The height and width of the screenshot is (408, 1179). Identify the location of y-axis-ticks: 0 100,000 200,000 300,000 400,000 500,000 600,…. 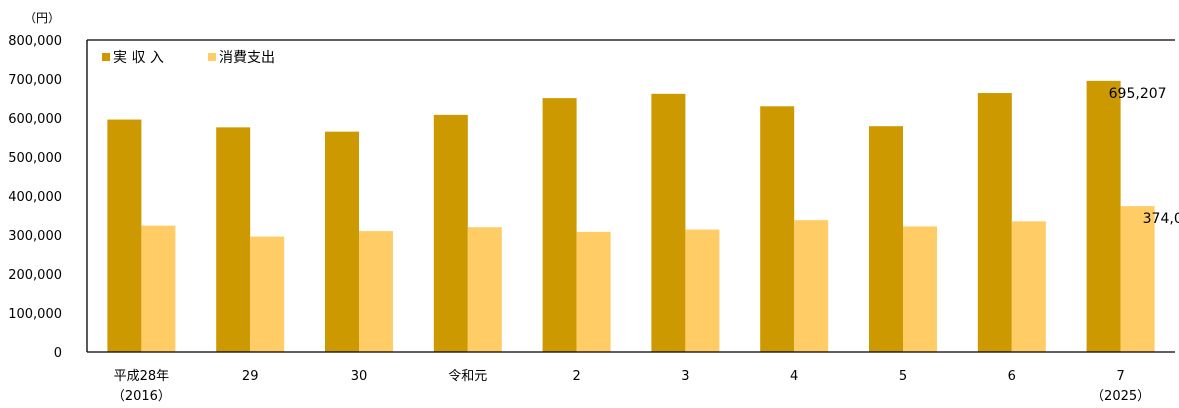
(35, 197).